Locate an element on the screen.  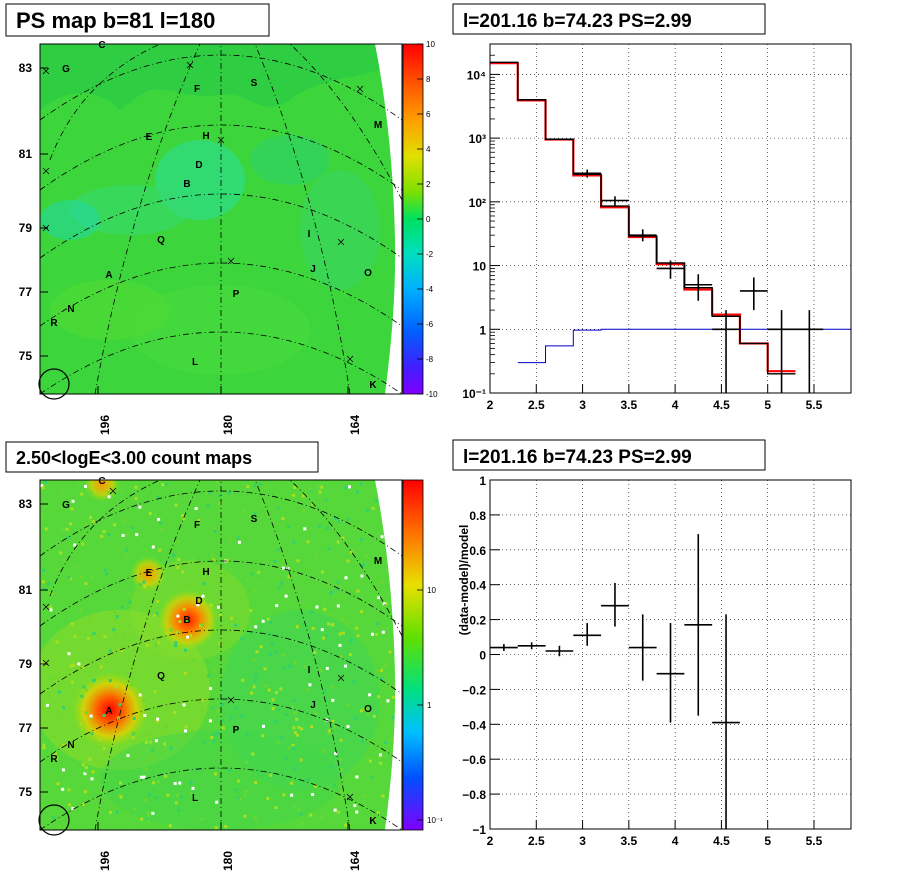
map-ytick-label: 75 is located at coordinates (26, 792).